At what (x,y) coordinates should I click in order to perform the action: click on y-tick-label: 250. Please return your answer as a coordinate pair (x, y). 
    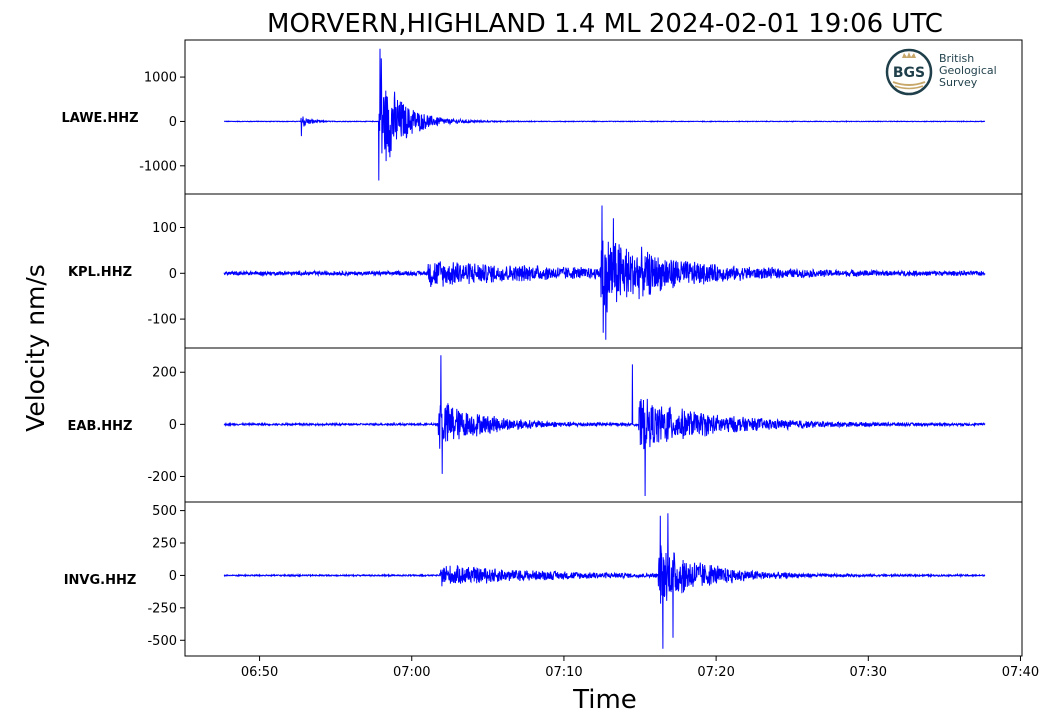
    Looking at the image, I should click on (164, 544).